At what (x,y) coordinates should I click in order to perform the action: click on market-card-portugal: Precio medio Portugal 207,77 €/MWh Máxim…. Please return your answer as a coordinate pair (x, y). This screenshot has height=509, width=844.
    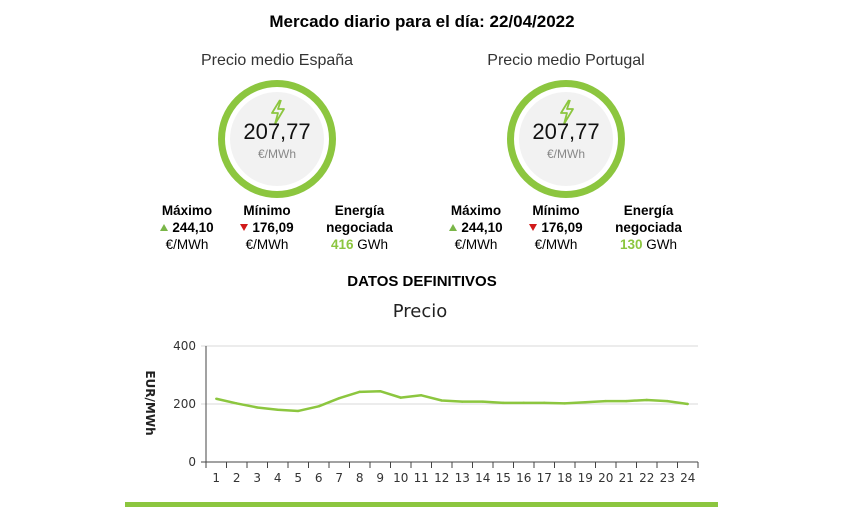
    Looking at the image, I should click on (566, 152).